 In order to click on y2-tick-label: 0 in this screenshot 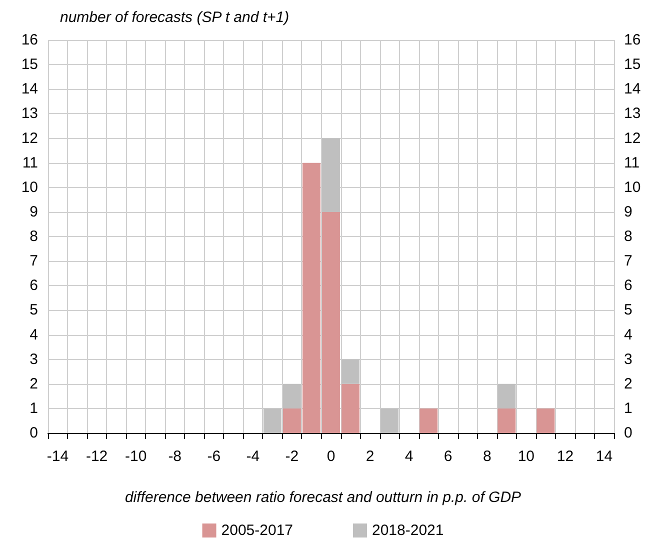, I will do `click(628, 433)`.